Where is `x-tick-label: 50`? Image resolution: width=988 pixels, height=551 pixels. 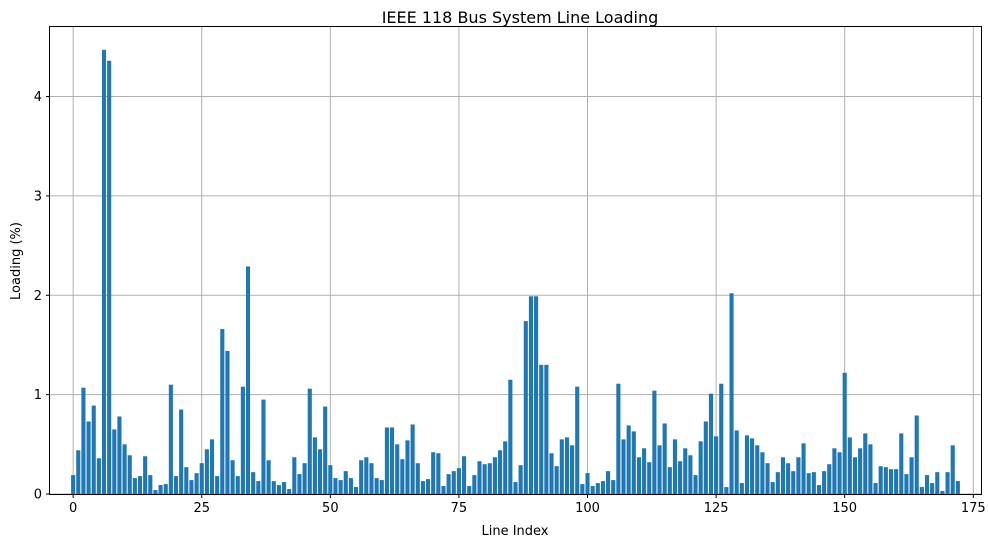 x-tick-label: 50 is located at coordinates (330, 508).